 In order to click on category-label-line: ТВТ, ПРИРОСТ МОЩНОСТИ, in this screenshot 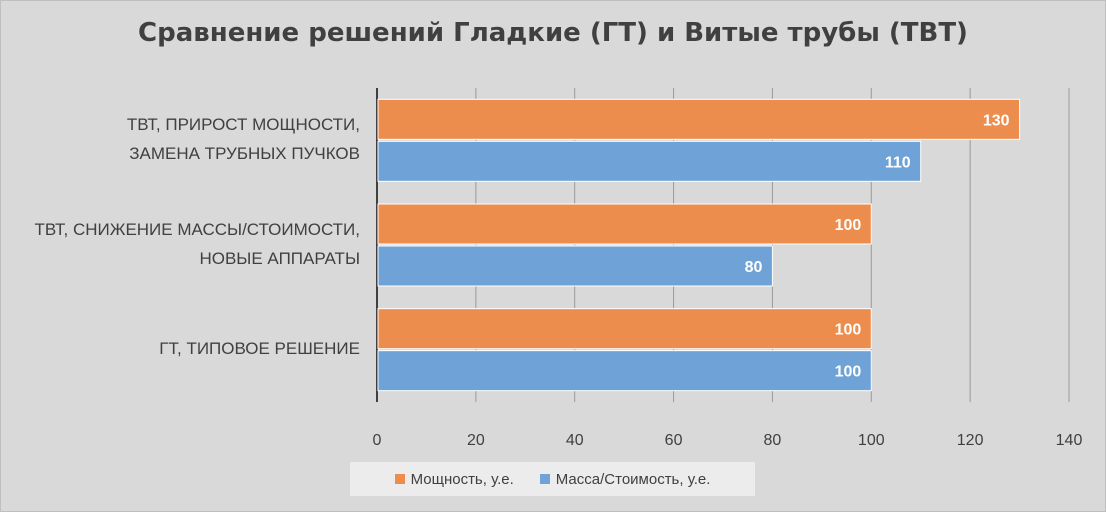, I will do `click(243, 125)`.